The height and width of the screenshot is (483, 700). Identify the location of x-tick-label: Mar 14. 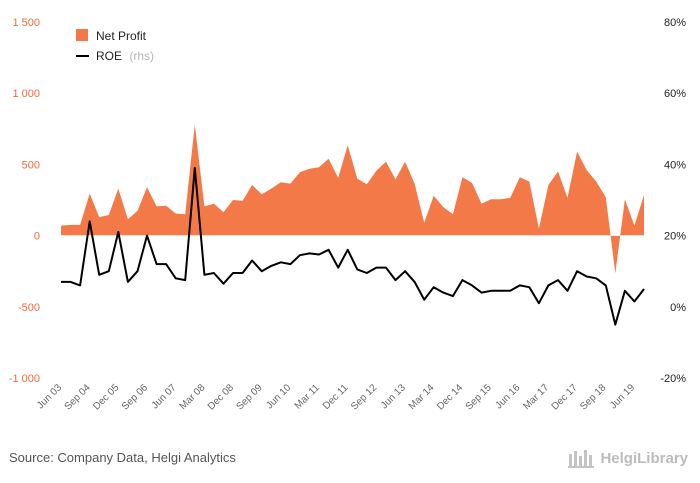
(422, 397).